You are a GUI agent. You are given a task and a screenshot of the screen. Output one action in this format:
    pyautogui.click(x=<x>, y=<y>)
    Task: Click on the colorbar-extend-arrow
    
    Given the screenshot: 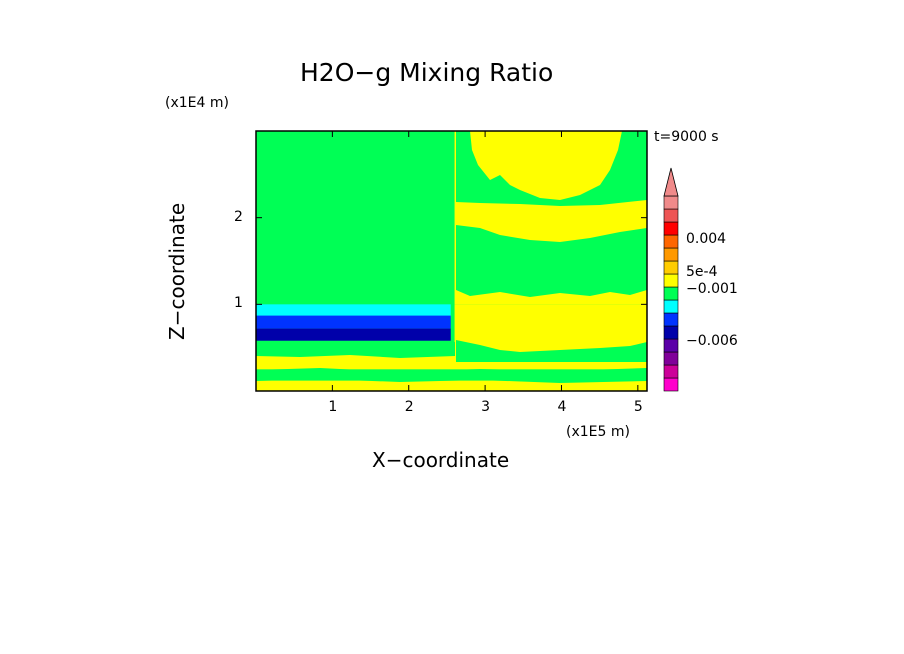 What is the action you would take?
    pyautogui.click(x=671, y=182)
    